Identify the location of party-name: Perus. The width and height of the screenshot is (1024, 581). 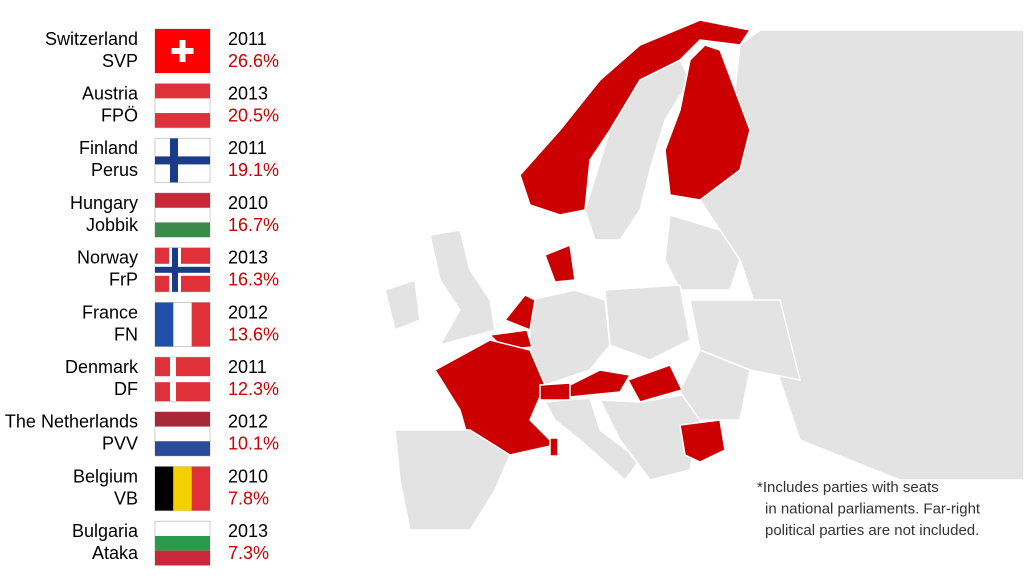
(114, 170).